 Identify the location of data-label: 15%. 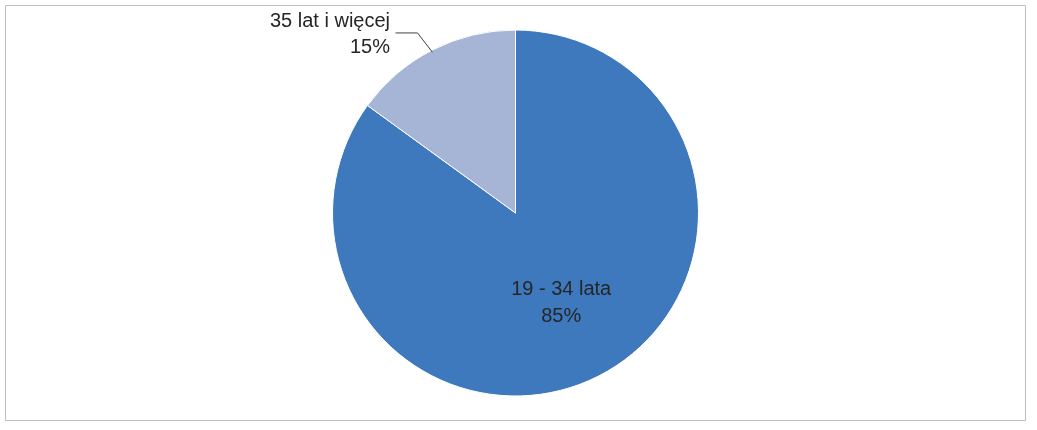
(370, 46).